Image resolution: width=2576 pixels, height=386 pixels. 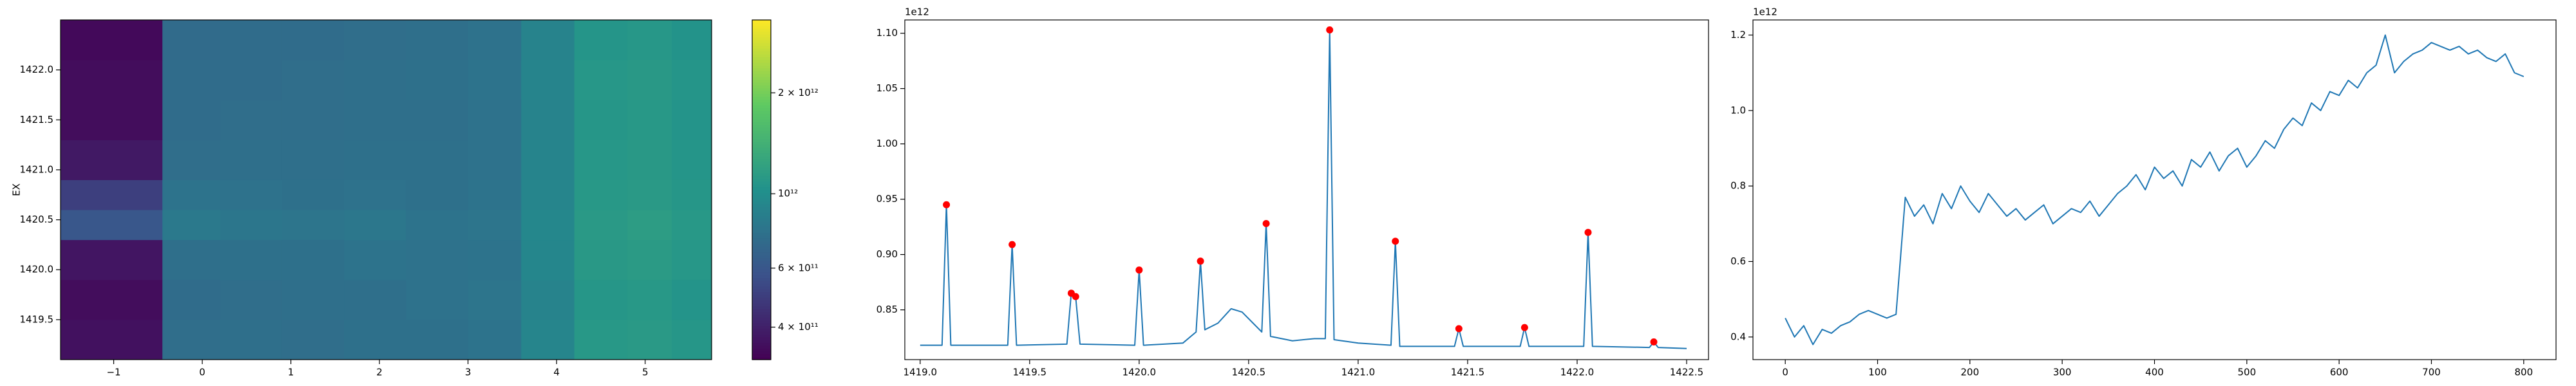 I want to click on x-tick-label: −1, so click(x=113, y=372).